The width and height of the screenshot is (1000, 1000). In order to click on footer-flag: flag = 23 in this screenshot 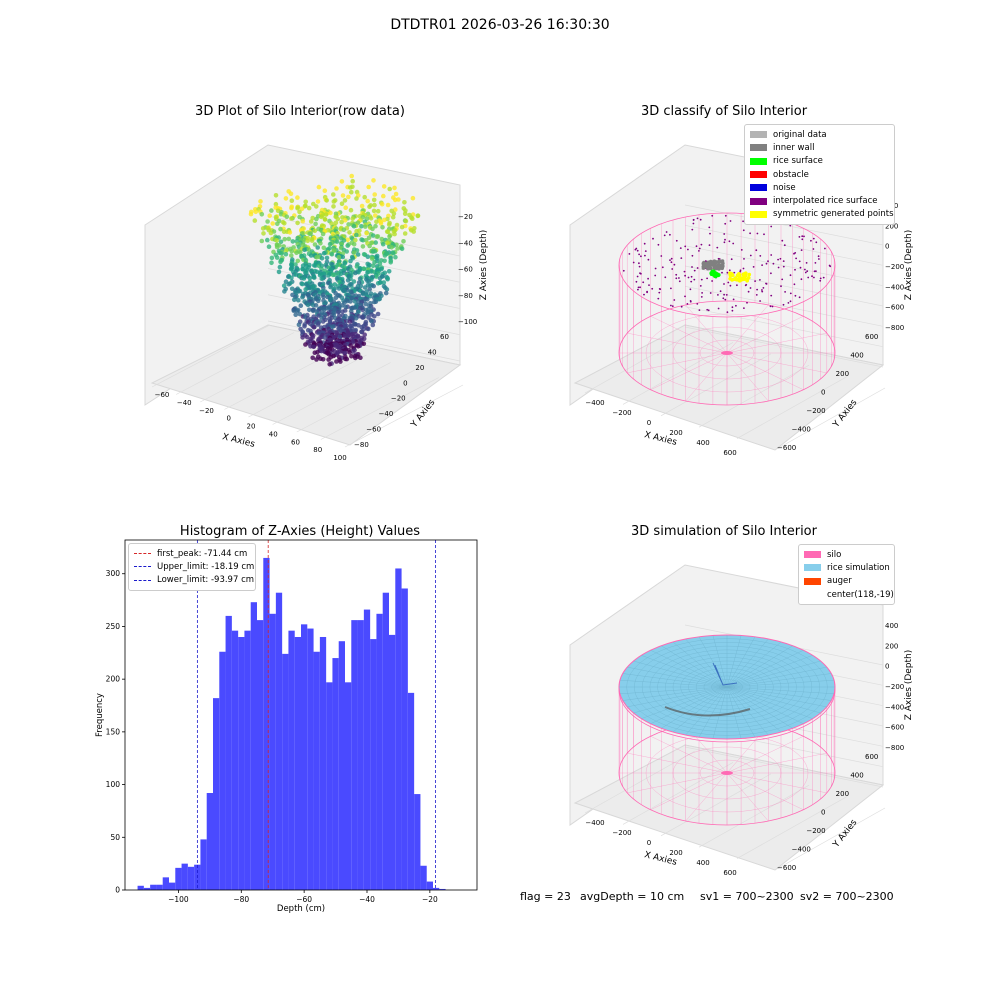, I will do `click(545, 896)`.